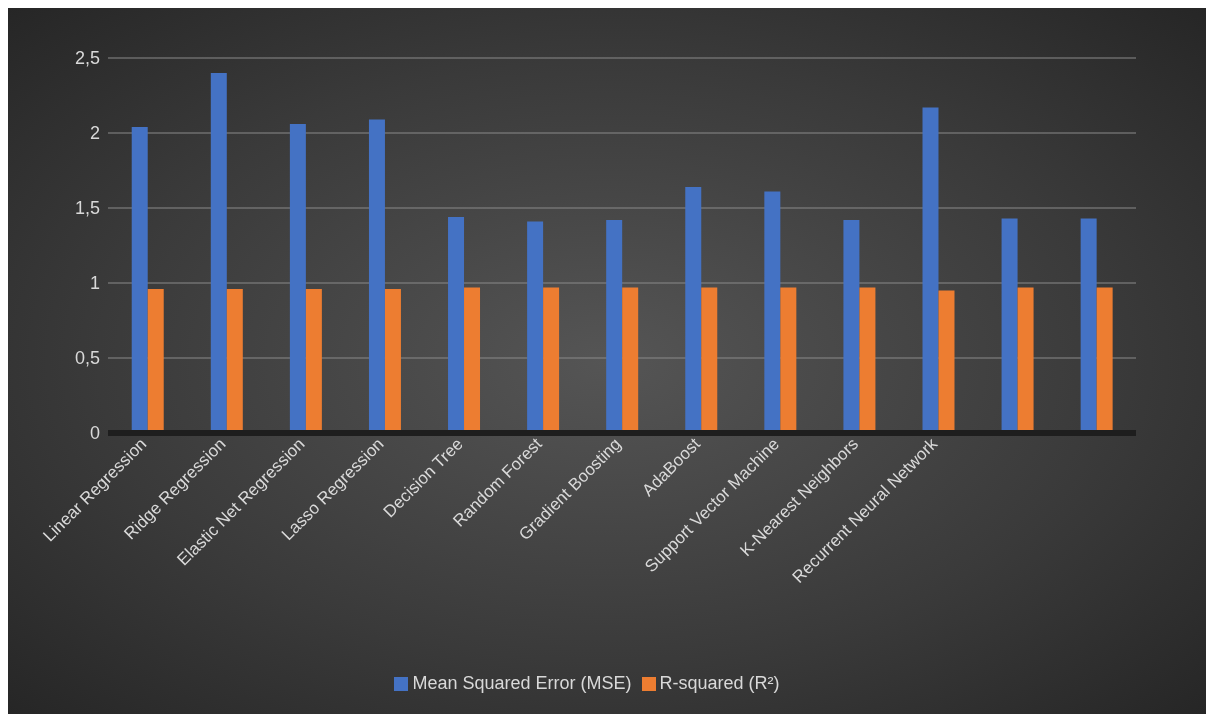 This screenshot has height=722, width=1214. What do you see at coordinates (87, 208) in the screenshot?
I see `y-tick-label: 1,5` at bounding box center [87, 208].